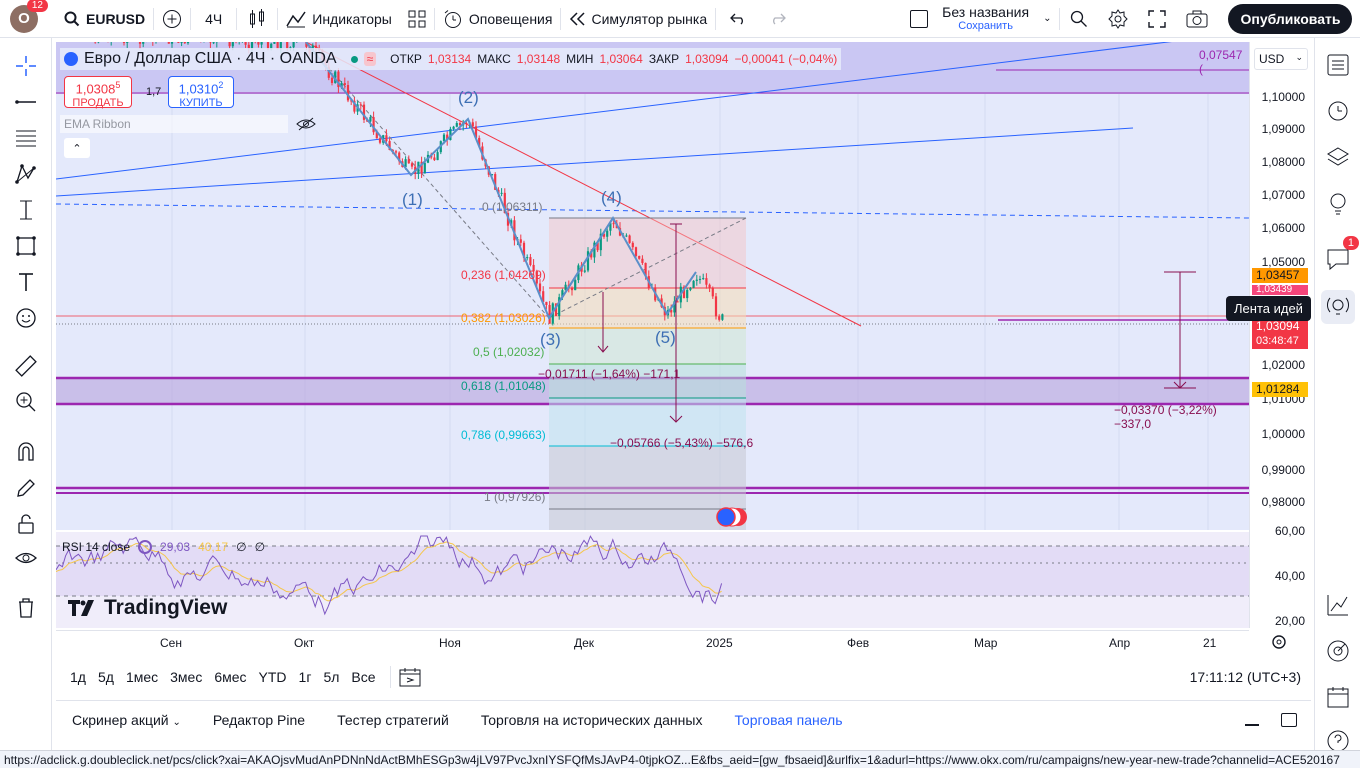 This screenshot has width=1360, height=768. I want to click on undo-button, so click(738, 19).